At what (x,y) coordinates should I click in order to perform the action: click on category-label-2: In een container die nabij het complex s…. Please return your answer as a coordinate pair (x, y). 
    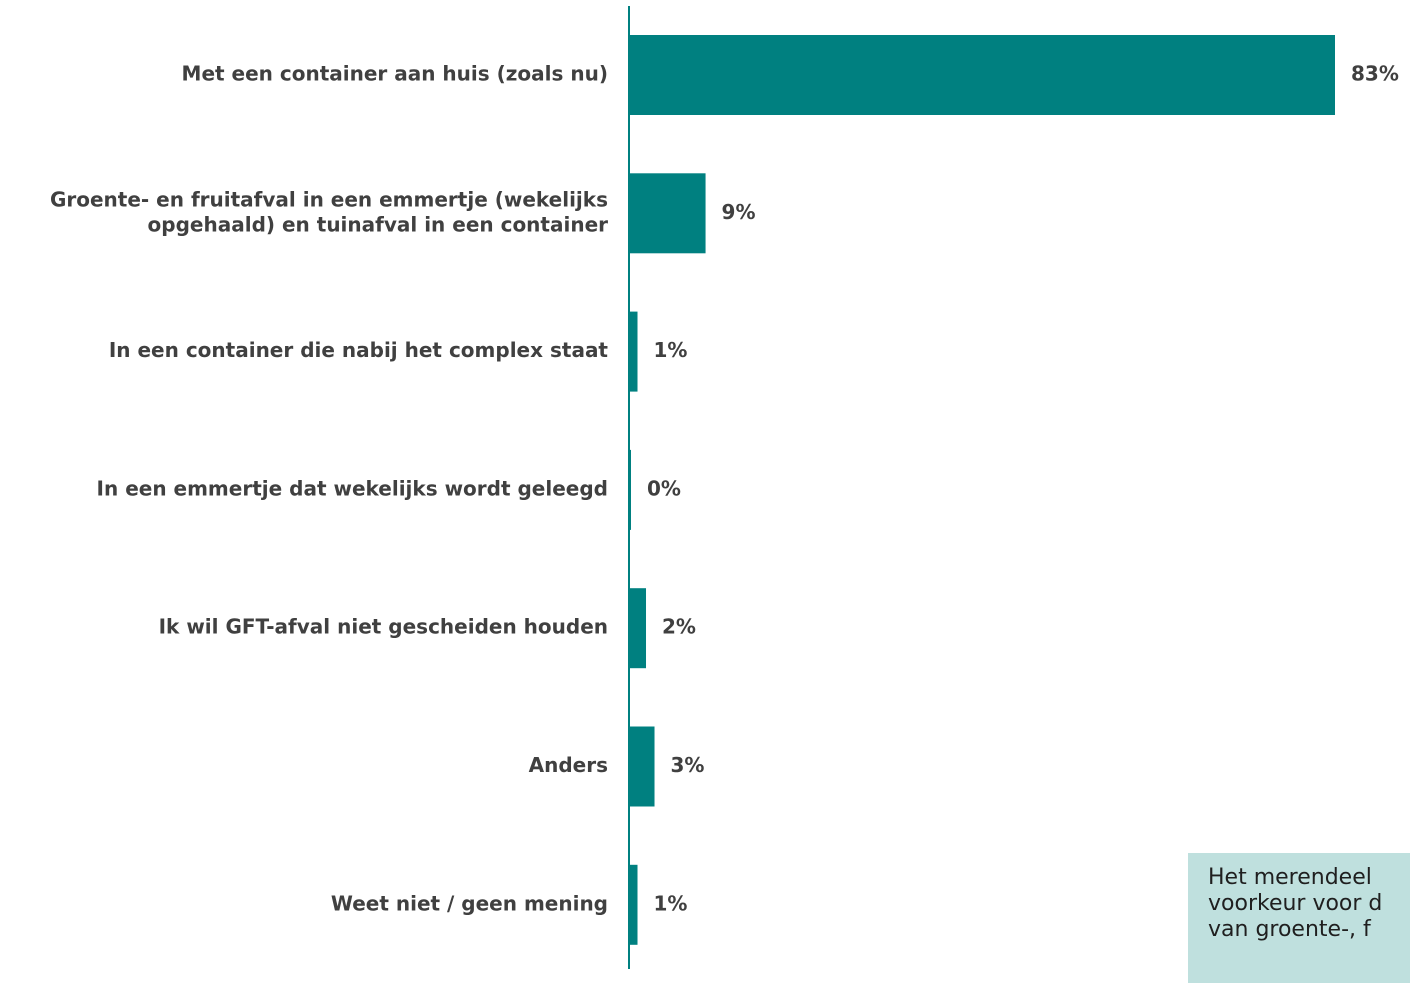
    Looking at the image, I should click on (359, 350).